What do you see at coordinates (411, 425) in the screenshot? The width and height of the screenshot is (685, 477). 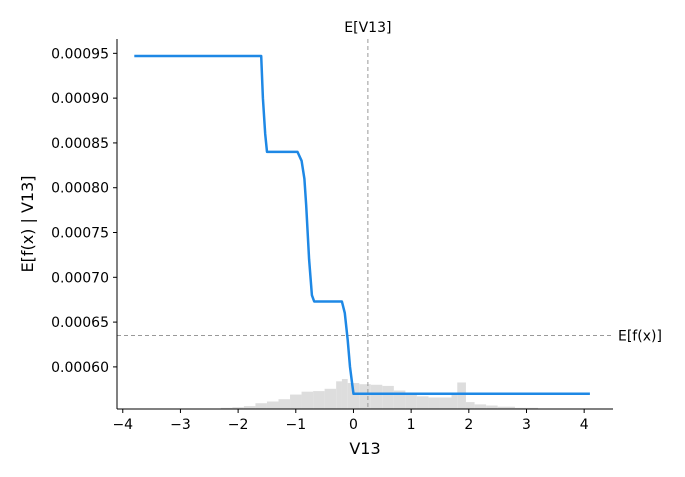 I see `x-tick-label: 1` at bounding box center [411, 425].